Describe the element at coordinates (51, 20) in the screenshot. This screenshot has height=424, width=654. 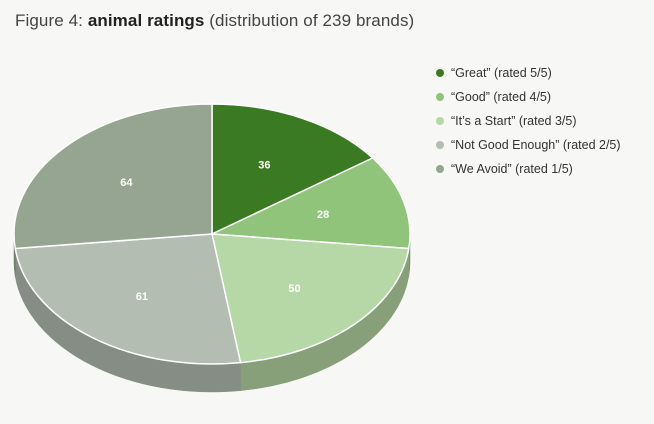
I see `title-prefix: Figure 4:` at that location.